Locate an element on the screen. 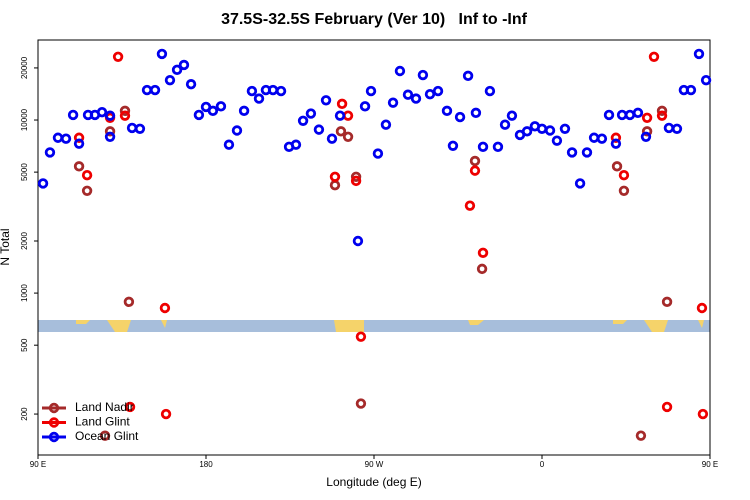 This screenshot has height=500, width=750. map-strip is located at coordinates (374, 326).